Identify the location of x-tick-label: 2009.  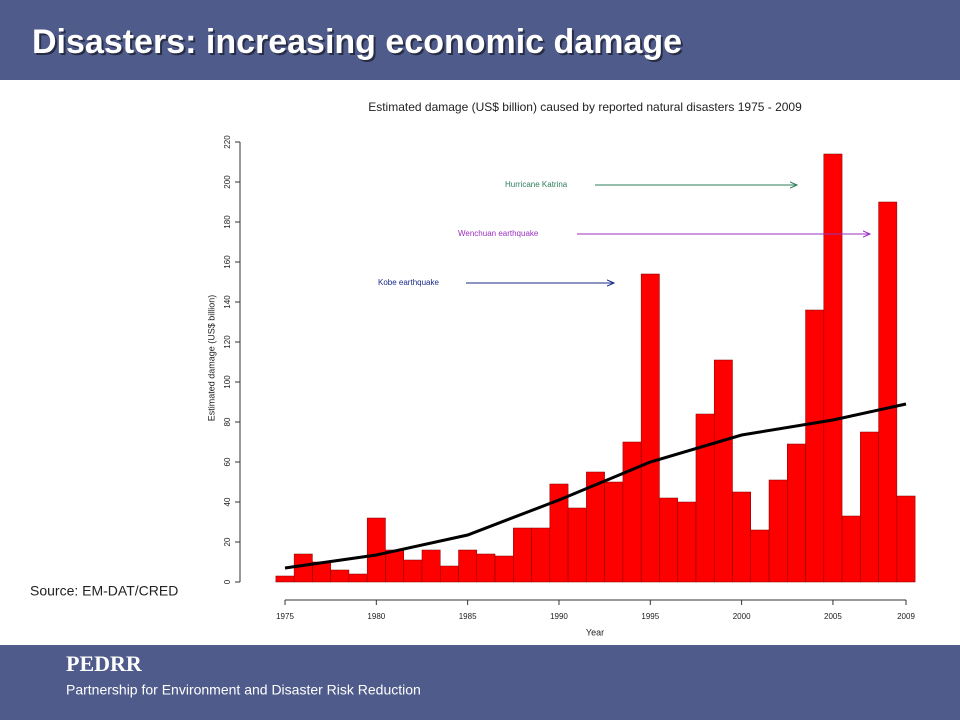
(906, 616).